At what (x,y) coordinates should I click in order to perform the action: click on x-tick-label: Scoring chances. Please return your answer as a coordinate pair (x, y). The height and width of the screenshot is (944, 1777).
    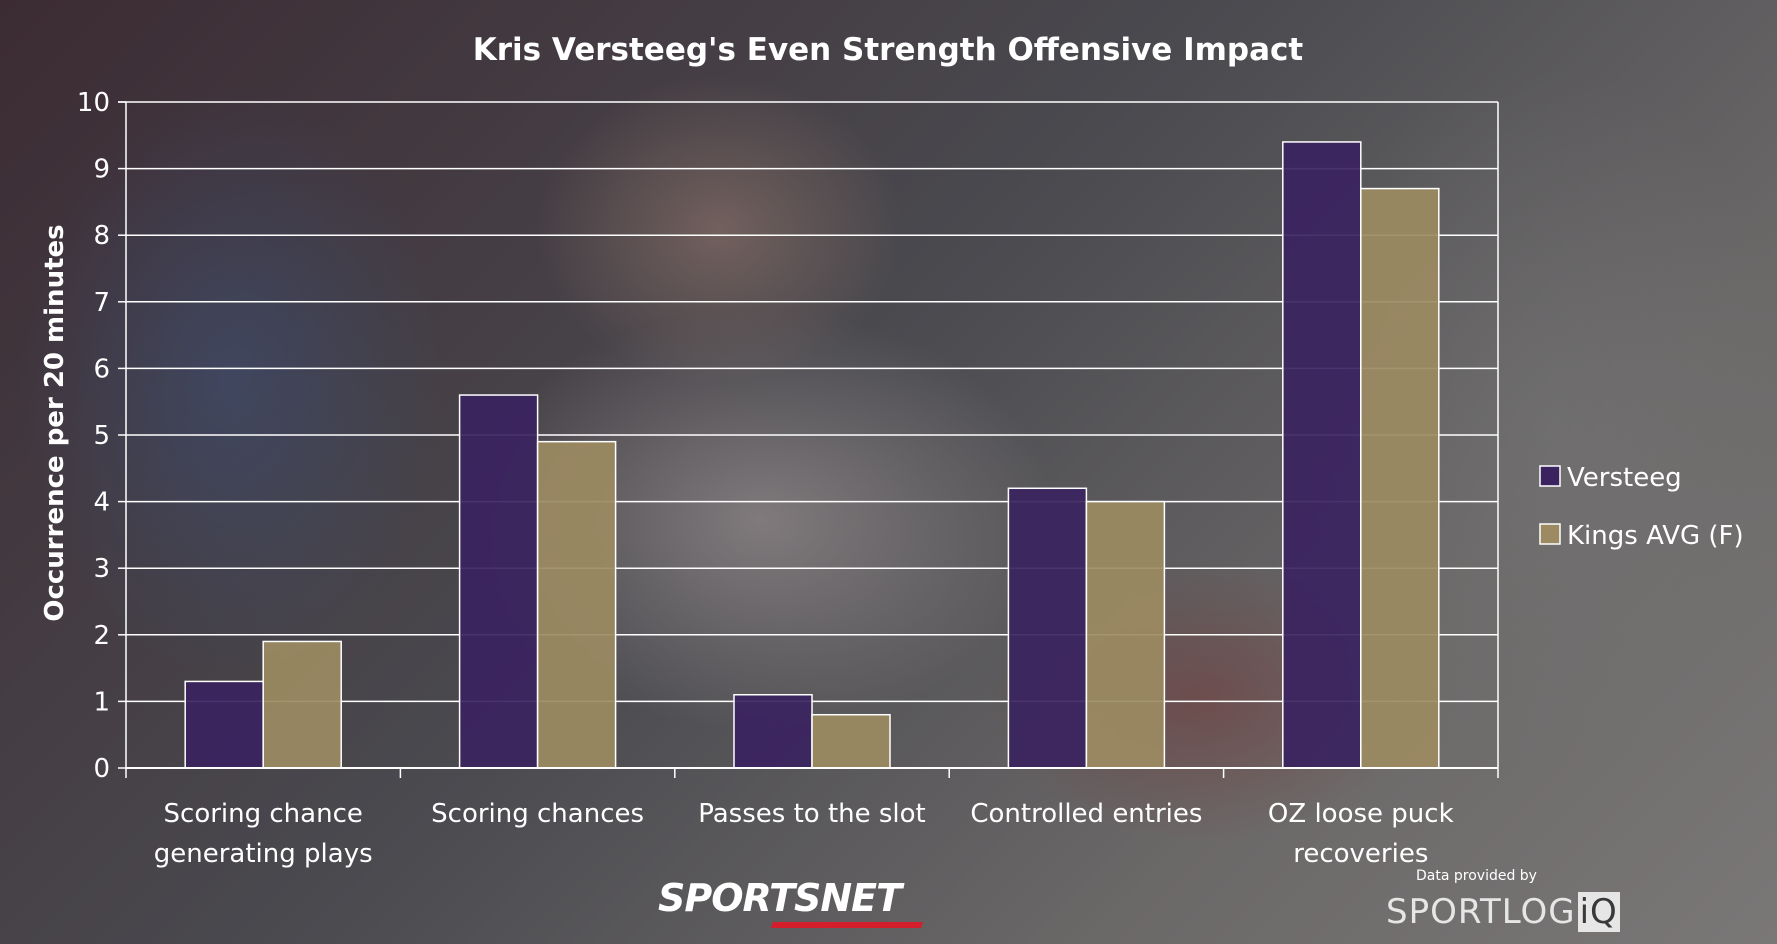
    Looking at the image, I should click on (537, 814).